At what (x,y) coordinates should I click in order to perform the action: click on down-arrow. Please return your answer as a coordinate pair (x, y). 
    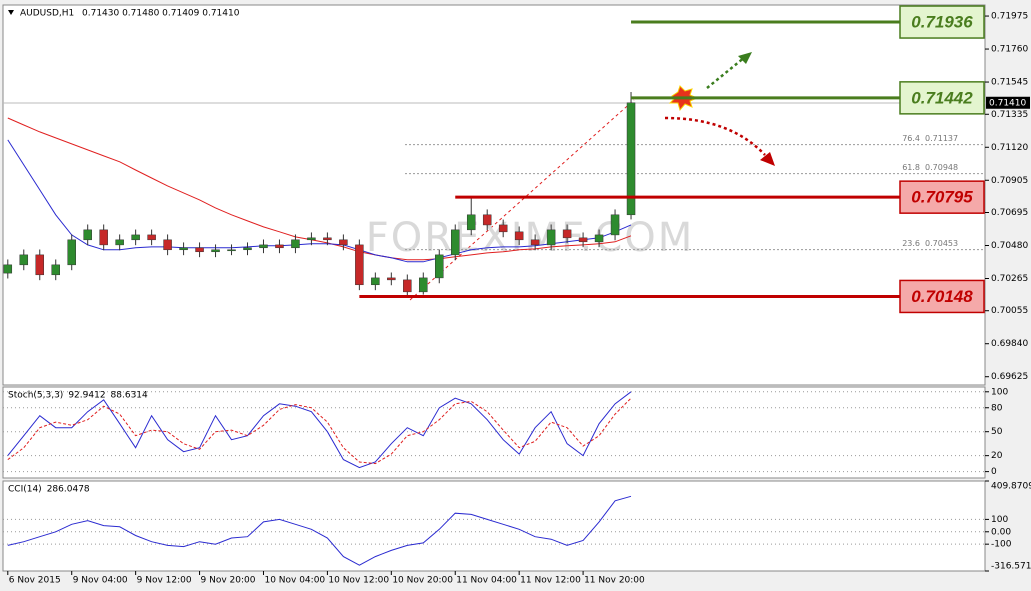
    Looking at the image, I should click on (715, 136).